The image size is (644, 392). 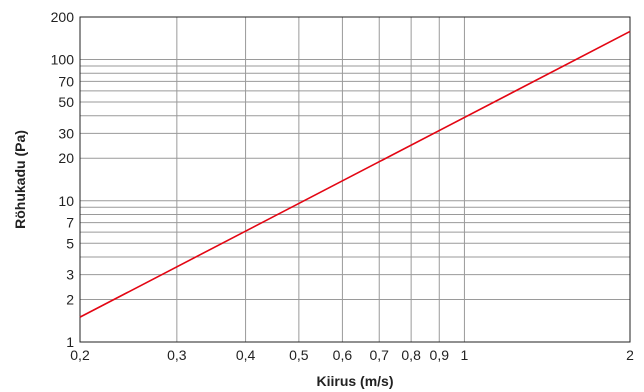 I want to click on y-tick-label: 10, so click(x=66, y=201).